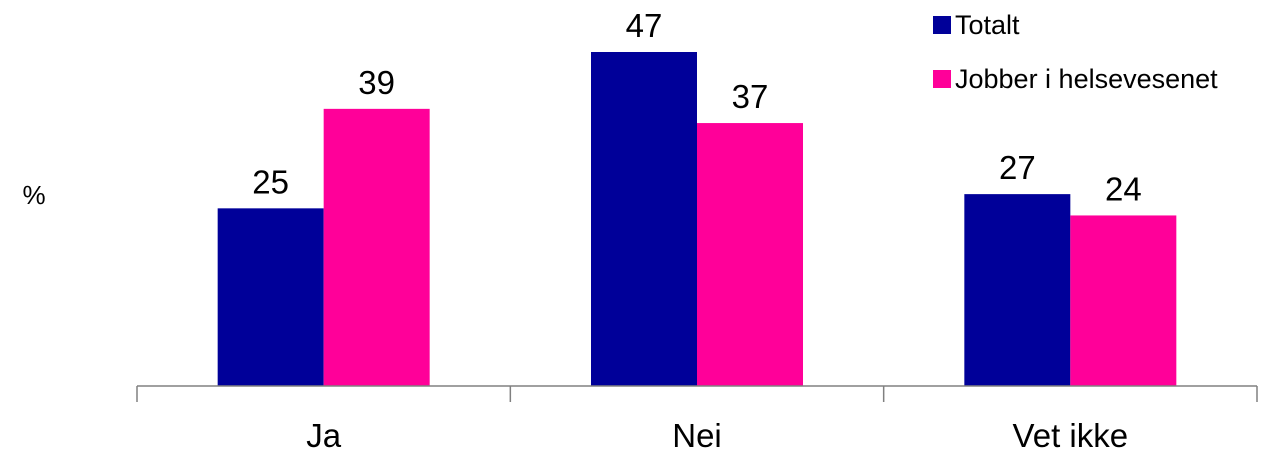  Describe the element at coordinates (750, 96) in the screenshot. I see `data-label: 37` at that location.